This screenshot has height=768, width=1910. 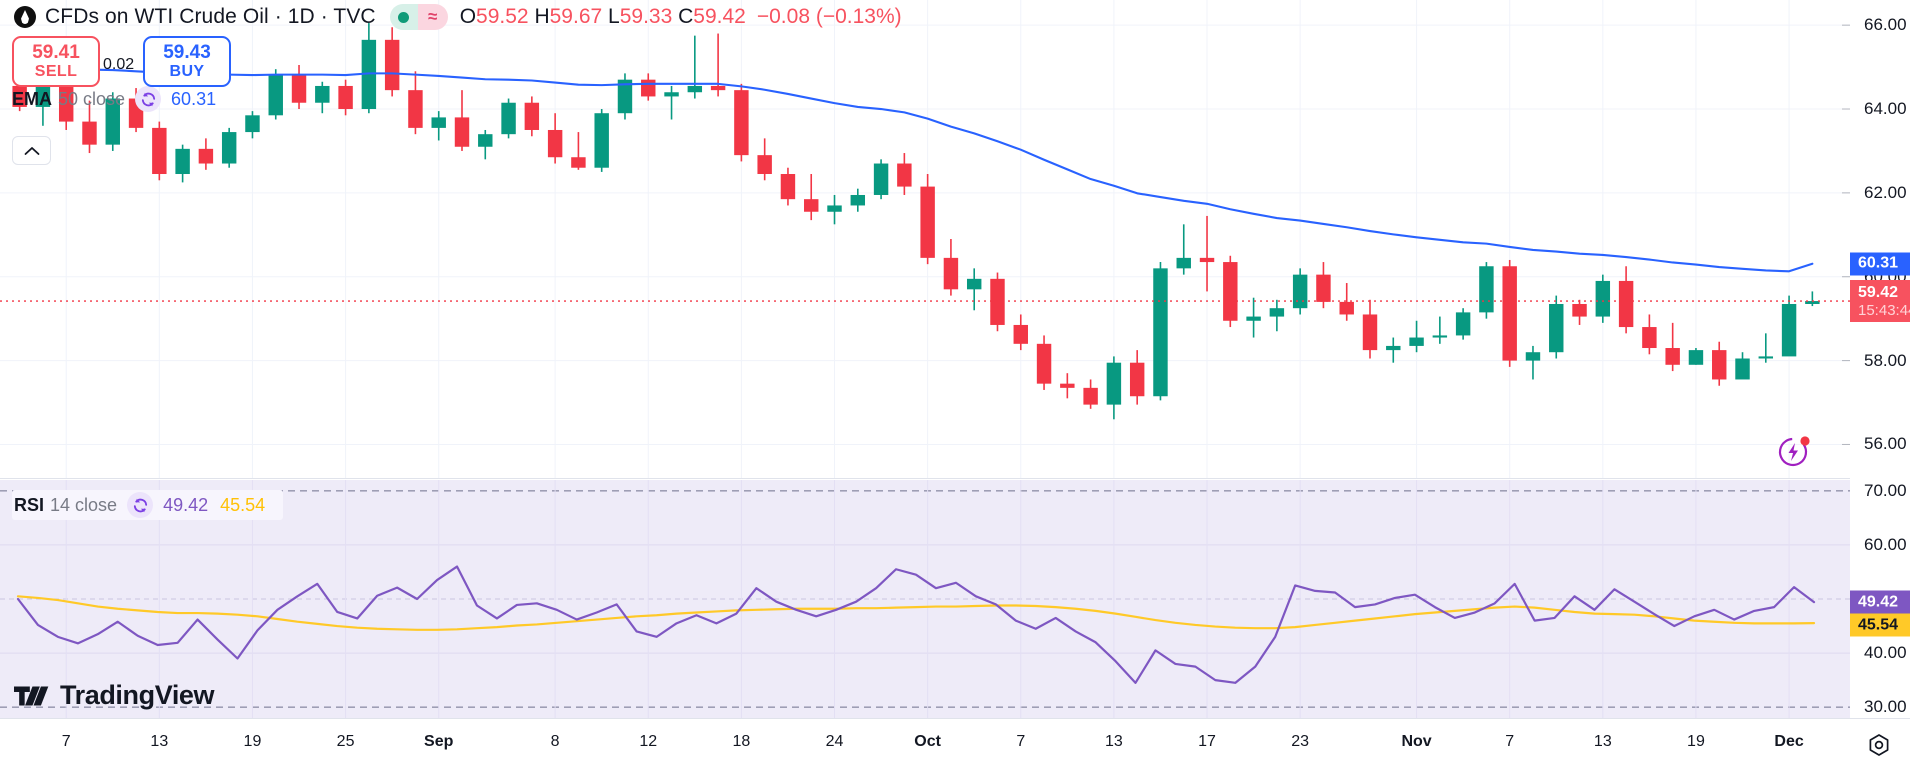 I want to click on rsi-ma-legend-value: 45.54, so click(x=243, y=504).